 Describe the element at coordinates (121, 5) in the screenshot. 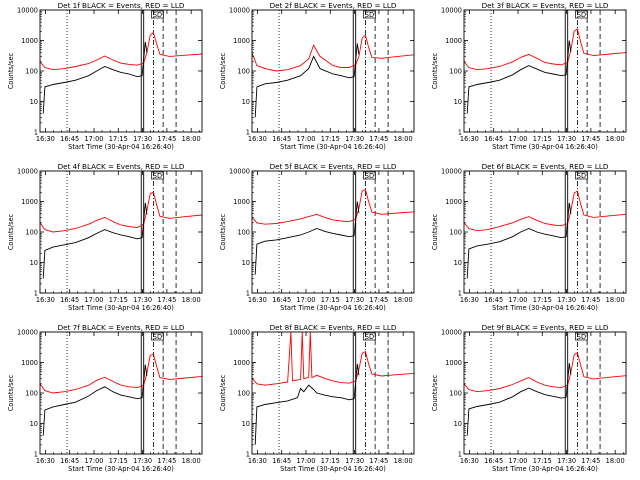

I see `panel-title: Det 1f BLACK = Events, RED = LLD` at that location.